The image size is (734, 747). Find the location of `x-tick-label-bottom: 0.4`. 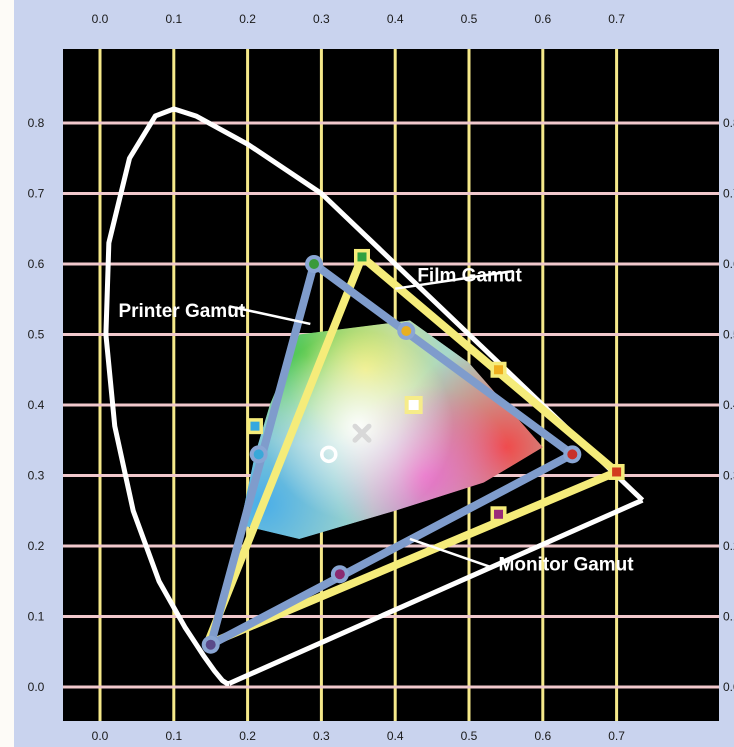

x-tick-label-bottom: 0.4 is located at coordinates (395, 736).